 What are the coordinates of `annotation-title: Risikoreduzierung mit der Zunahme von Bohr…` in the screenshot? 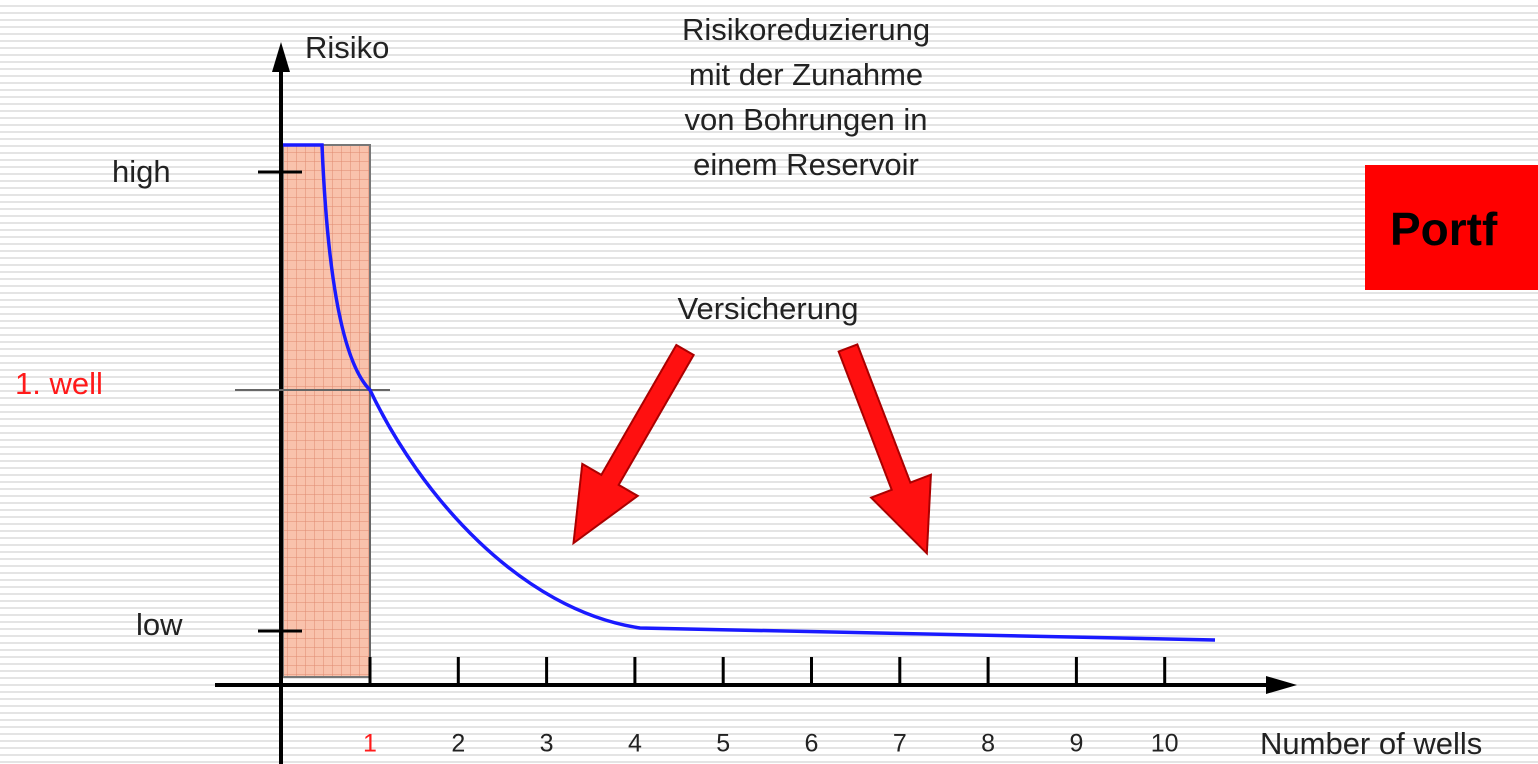 It's located at (806, 97).